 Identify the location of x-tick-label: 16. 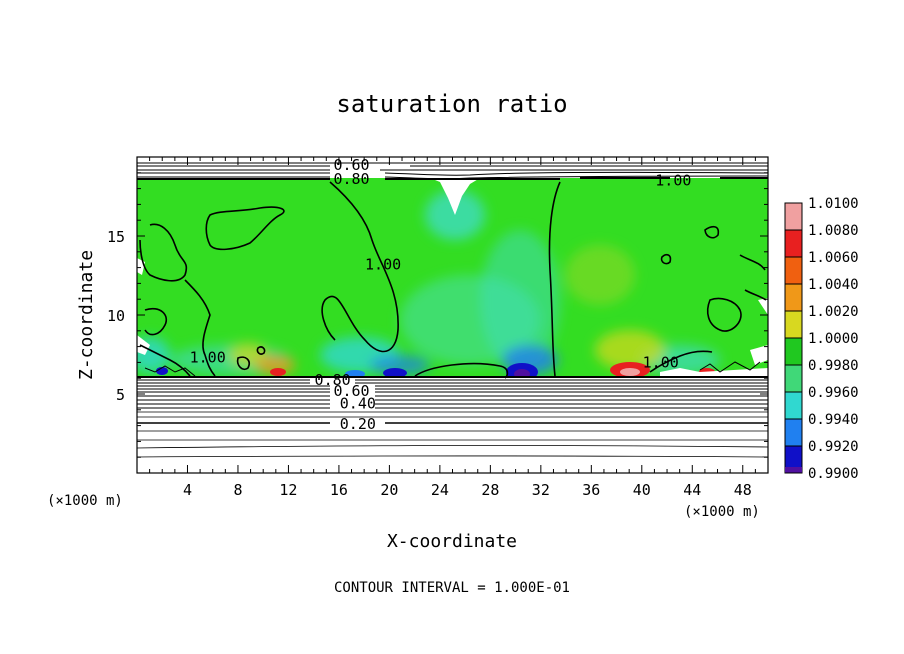
(339, 490).